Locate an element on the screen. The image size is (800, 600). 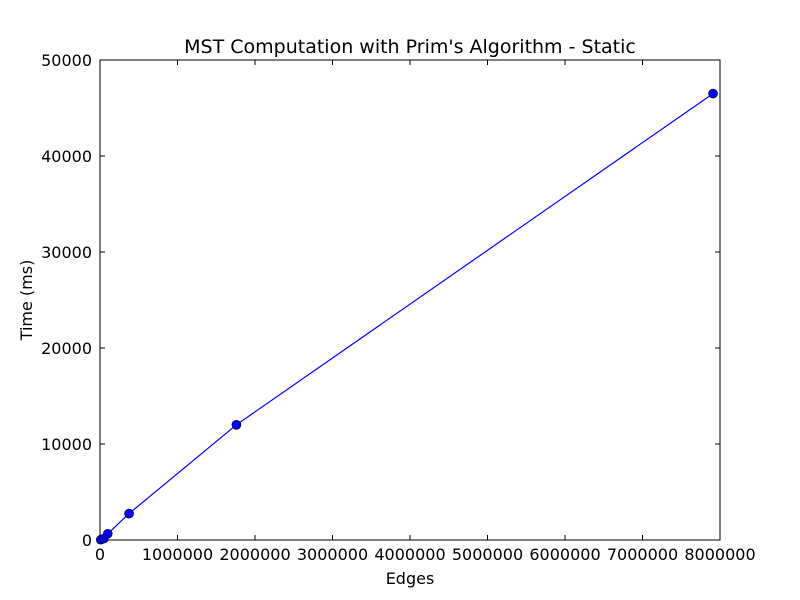
x-tick-label: 8000000 is located at coordinates (719, 554).